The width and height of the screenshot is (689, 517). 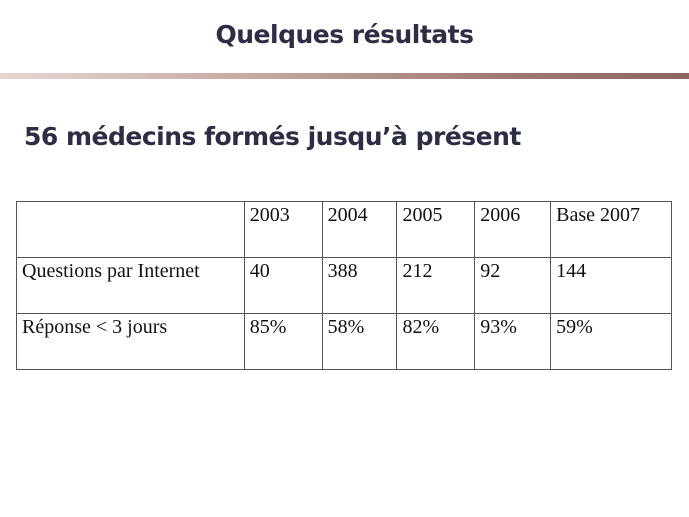 What do you see at coordinates (513, 229) in the screenshot?
I see `header-cell-year: 2006` at bounding box center [513, 229].